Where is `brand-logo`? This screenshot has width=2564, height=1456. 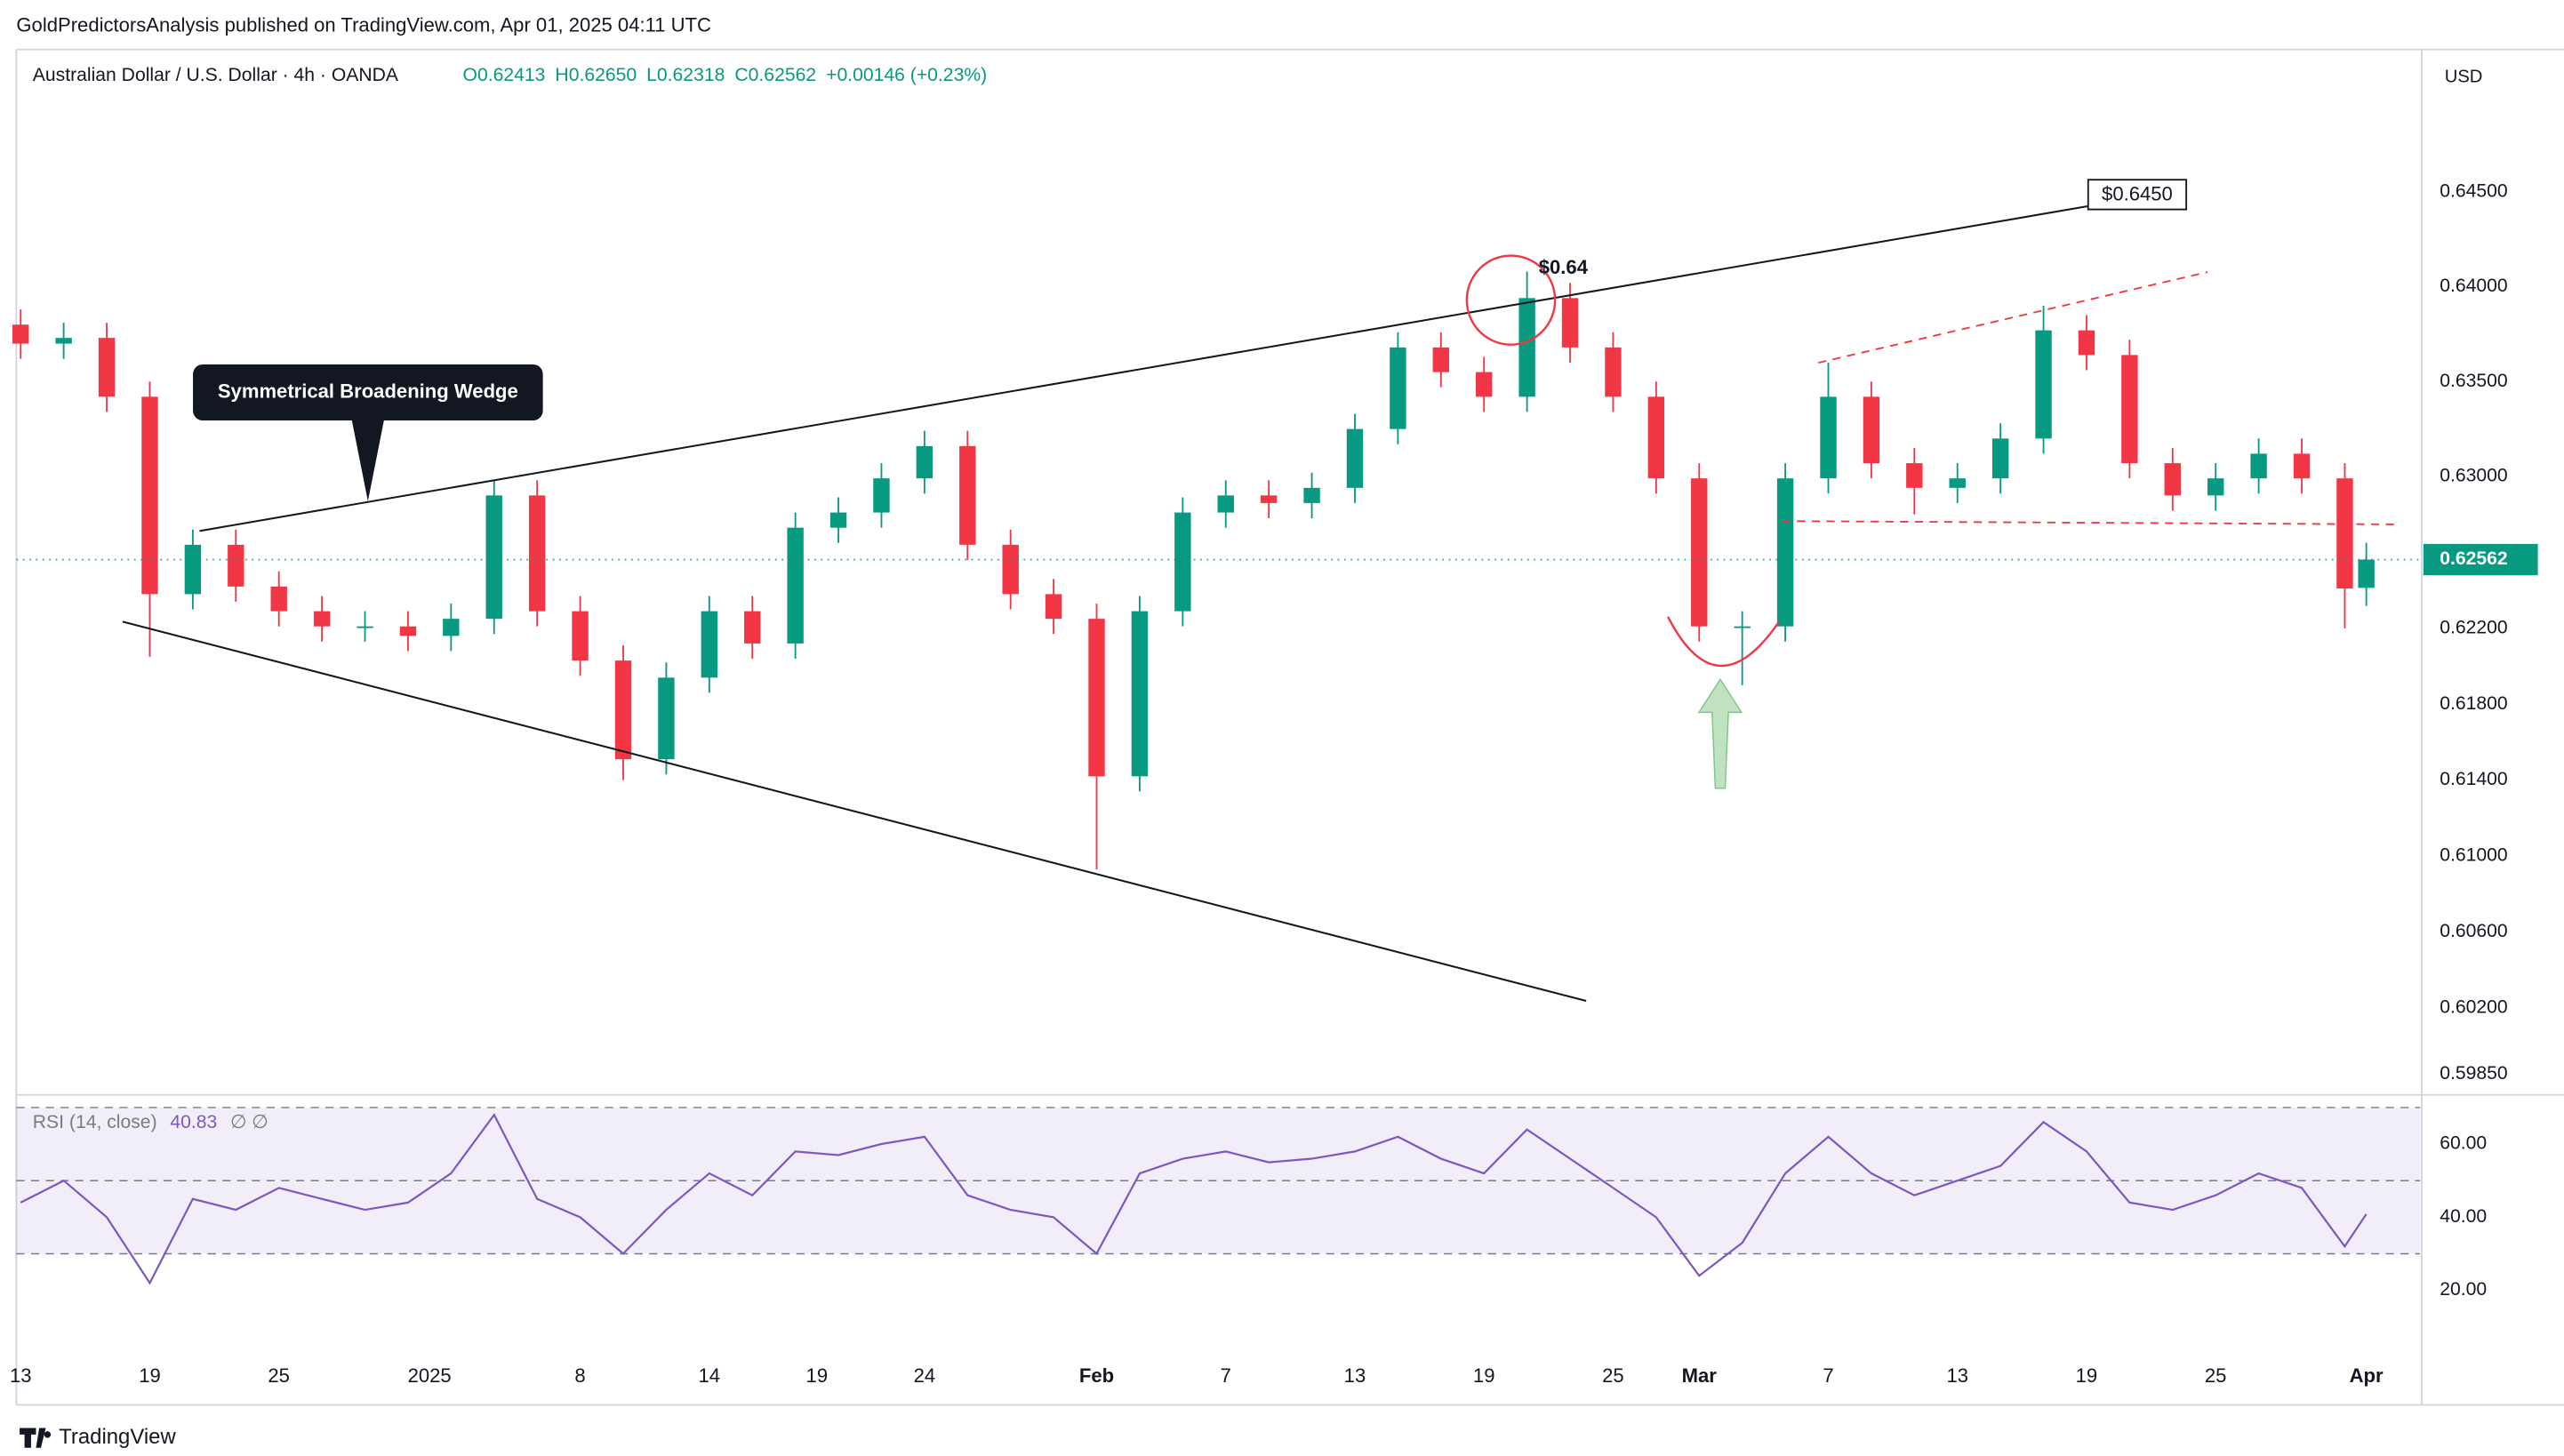
brand-logo is located at coordinates (36, 1438).